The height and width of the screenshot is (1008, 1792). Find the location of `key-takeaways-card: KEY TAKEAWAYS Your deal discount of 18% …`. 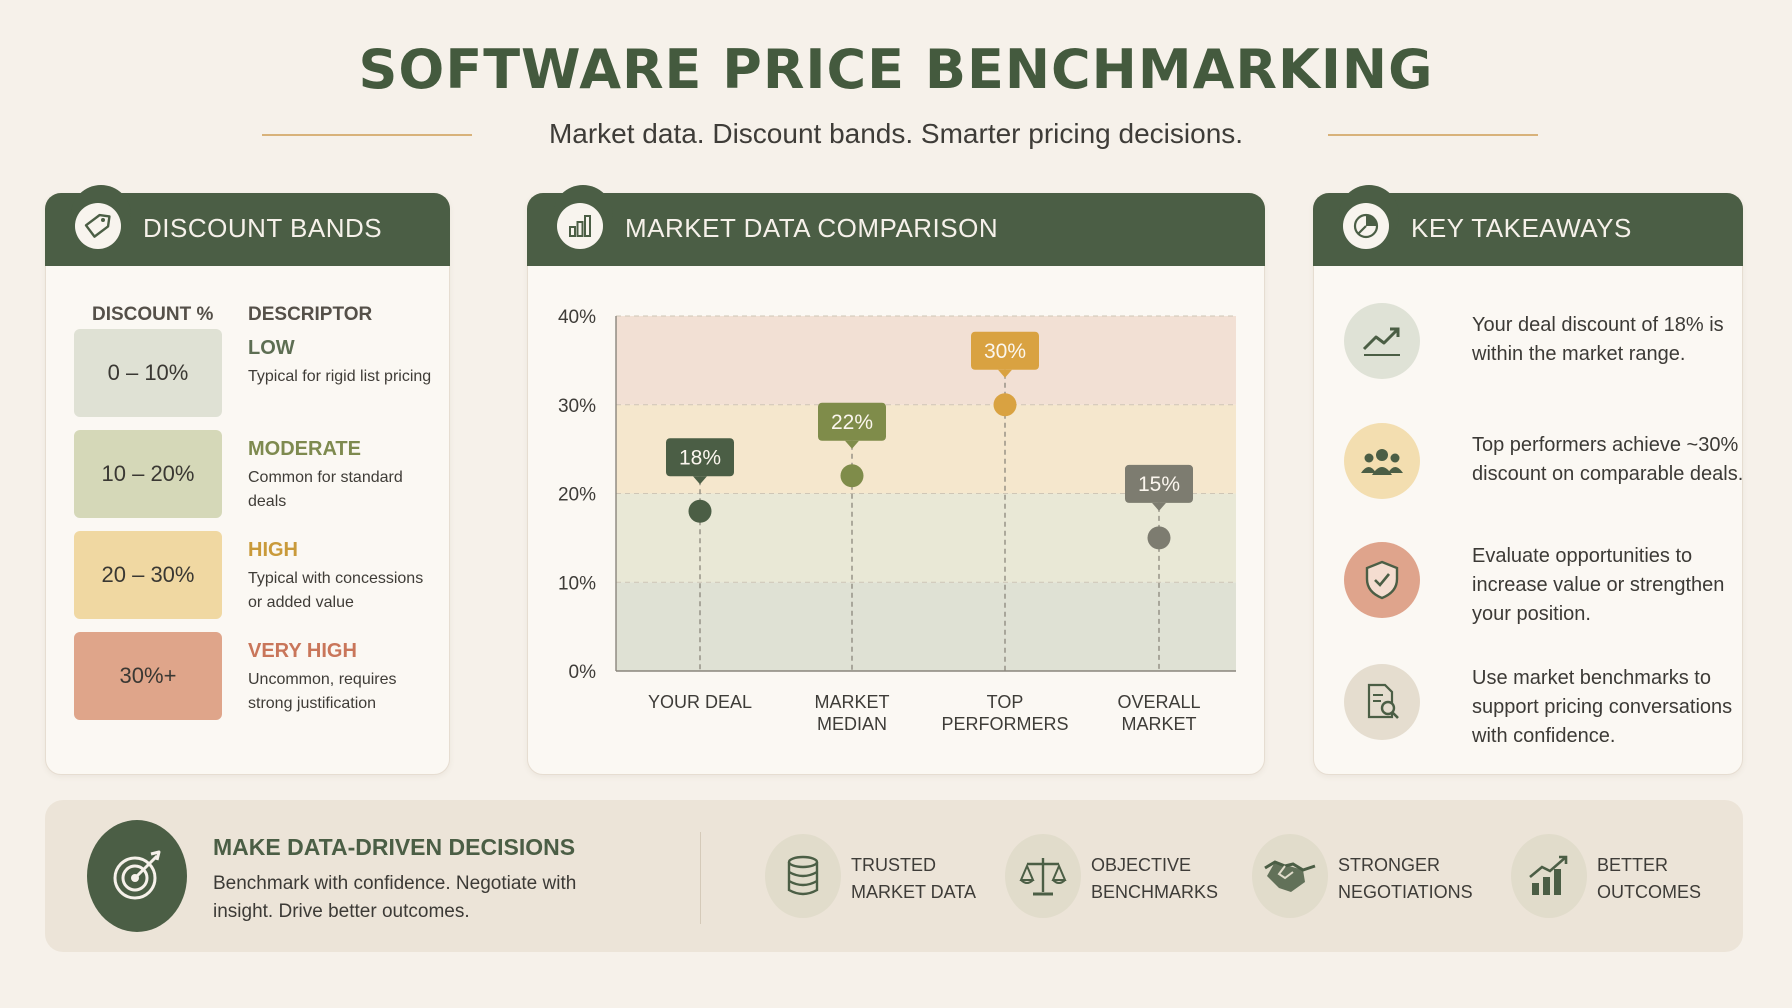

key-takeaways-card: KEY TAKEAWAYS Your deal discount of 18% … is located at coordinates (1528, 480).